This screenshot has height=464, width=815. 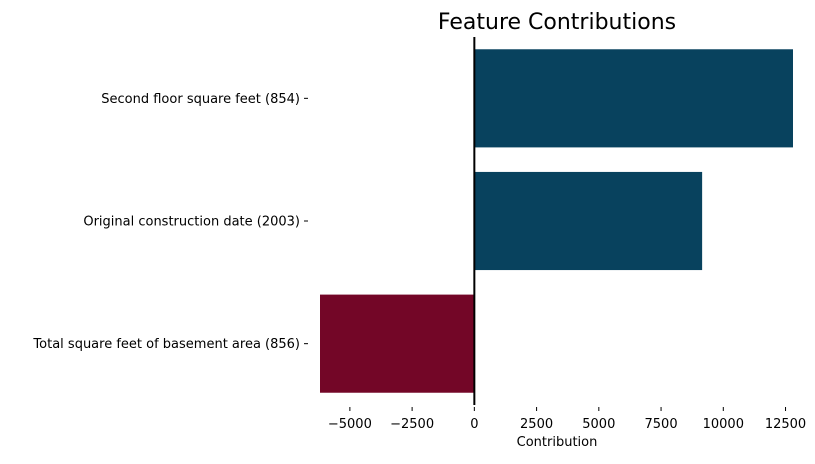 I want to click on x-axis: −5000 −2500 0 2500 5000 7500 10000 12500, so click(x=567, y=419).